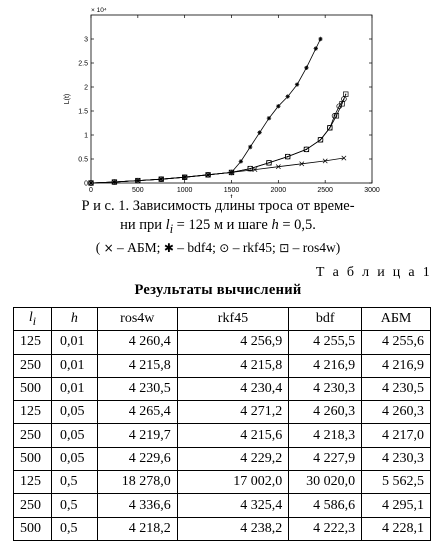 The image size is (436, 541). Describe the element at coordinates (185, 190) in the screenshot. I see `x-tick-label: 1000` at that location.